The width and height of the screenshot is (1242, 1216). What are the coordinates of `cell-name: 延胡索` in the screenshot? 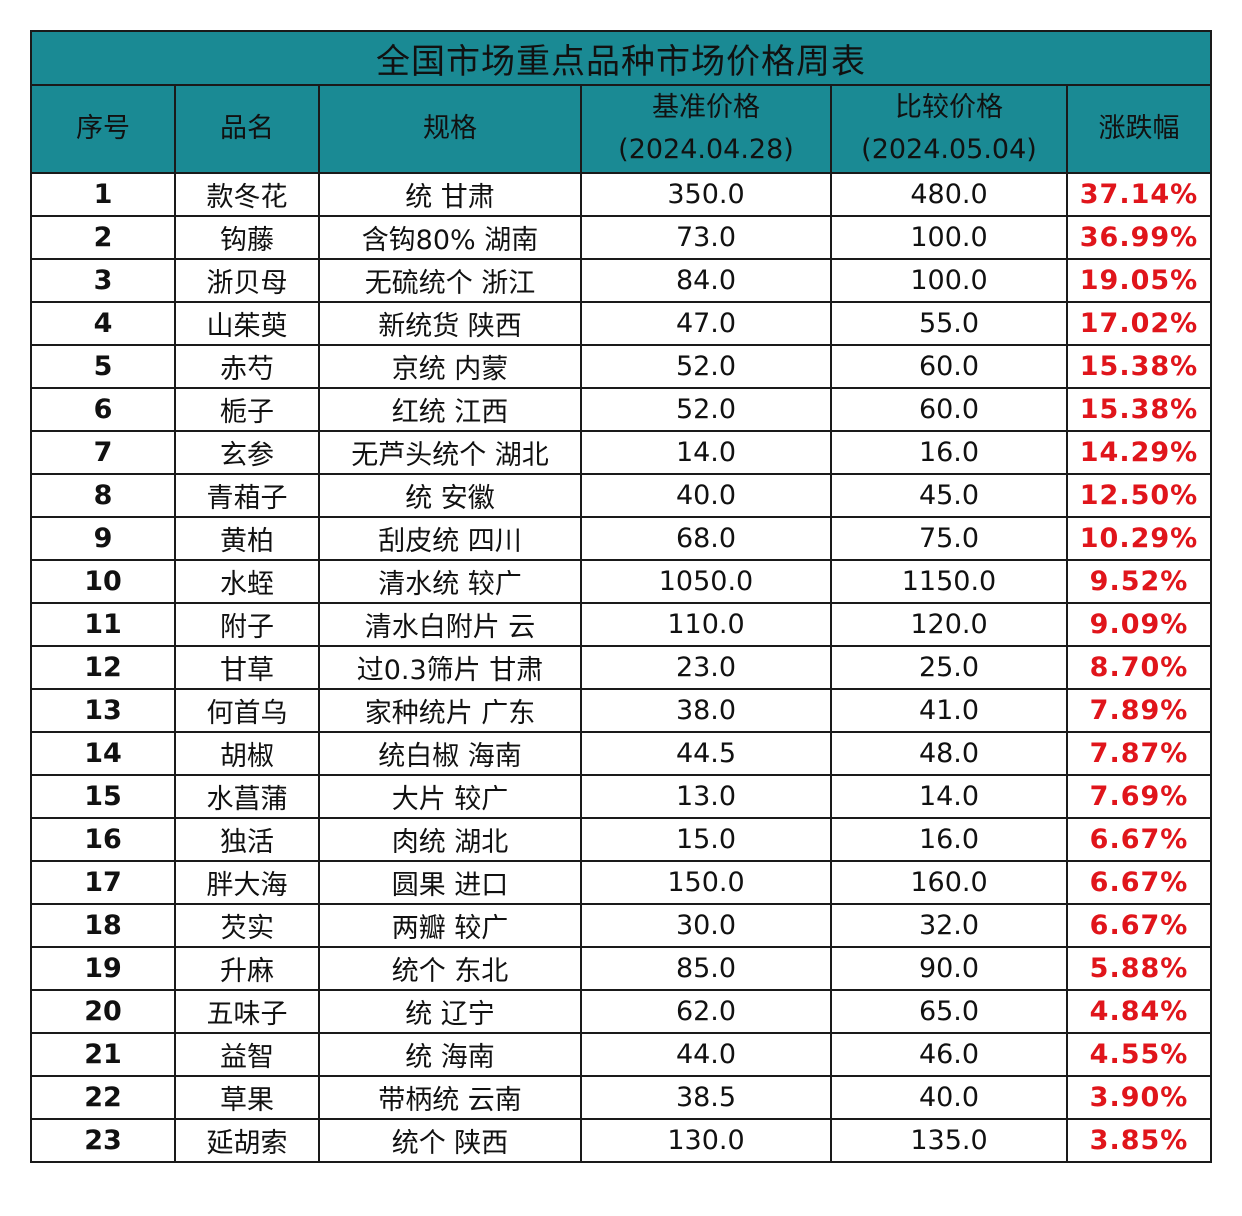 It's located at (247, 1140).